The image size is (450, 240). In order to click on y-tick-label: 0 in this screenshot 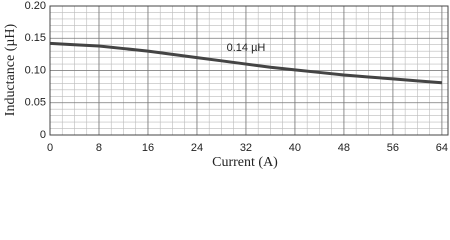, I will do `click(43, 135)`.